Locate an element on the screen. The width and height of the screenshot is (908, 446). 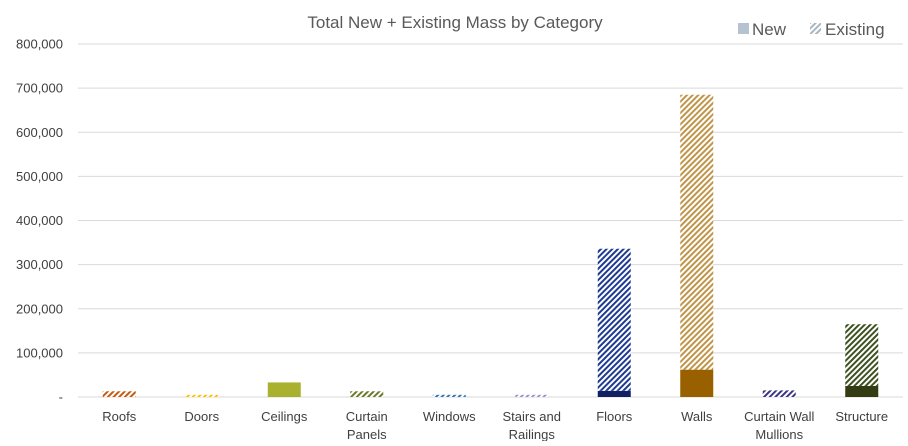
x-tick-label: Roofs is located at coordinates (119, 416).